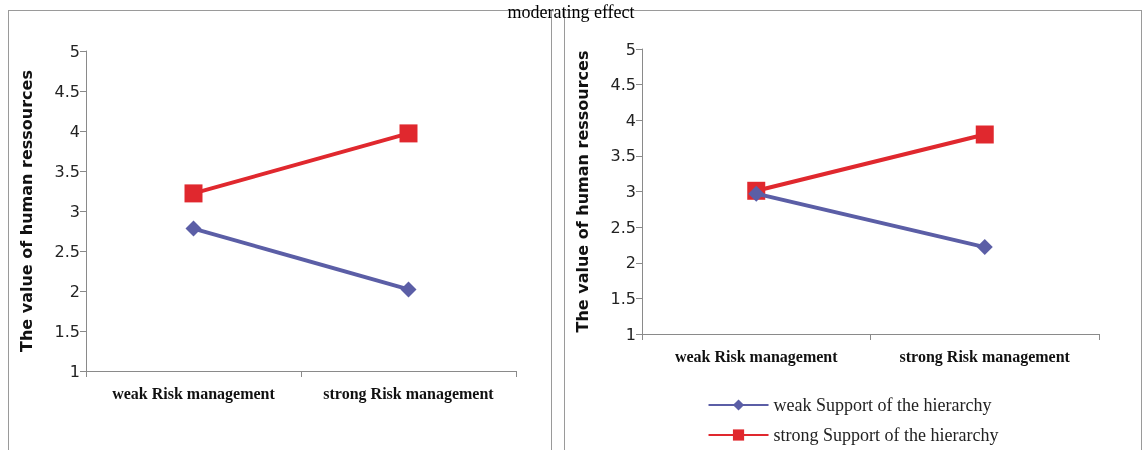  I want to click on text: moderating effect, so click(571, 12).